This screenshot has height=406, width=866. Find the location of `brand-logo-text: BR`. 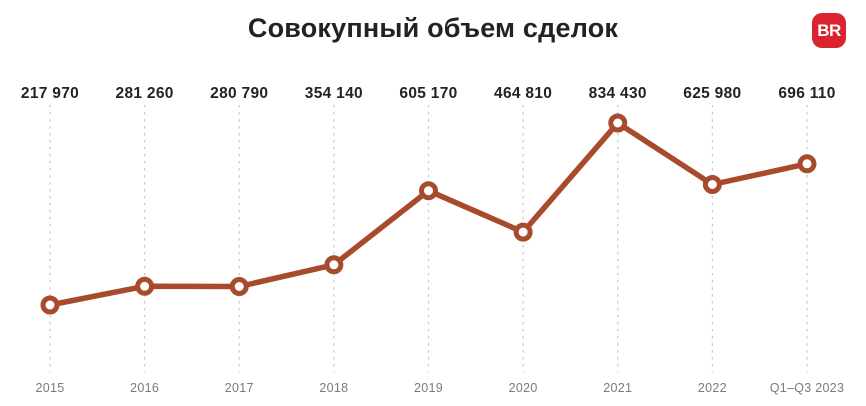

brand-logo-text: BR is located at coordinates (829, 30).